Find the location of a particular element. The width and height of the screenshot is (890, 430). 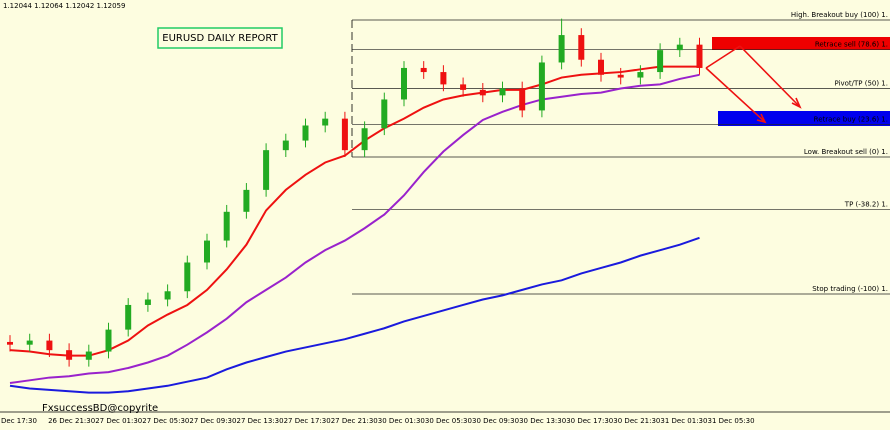

x-tick-label: 27 Dec 01:30 is located at coordinates (118, 421).